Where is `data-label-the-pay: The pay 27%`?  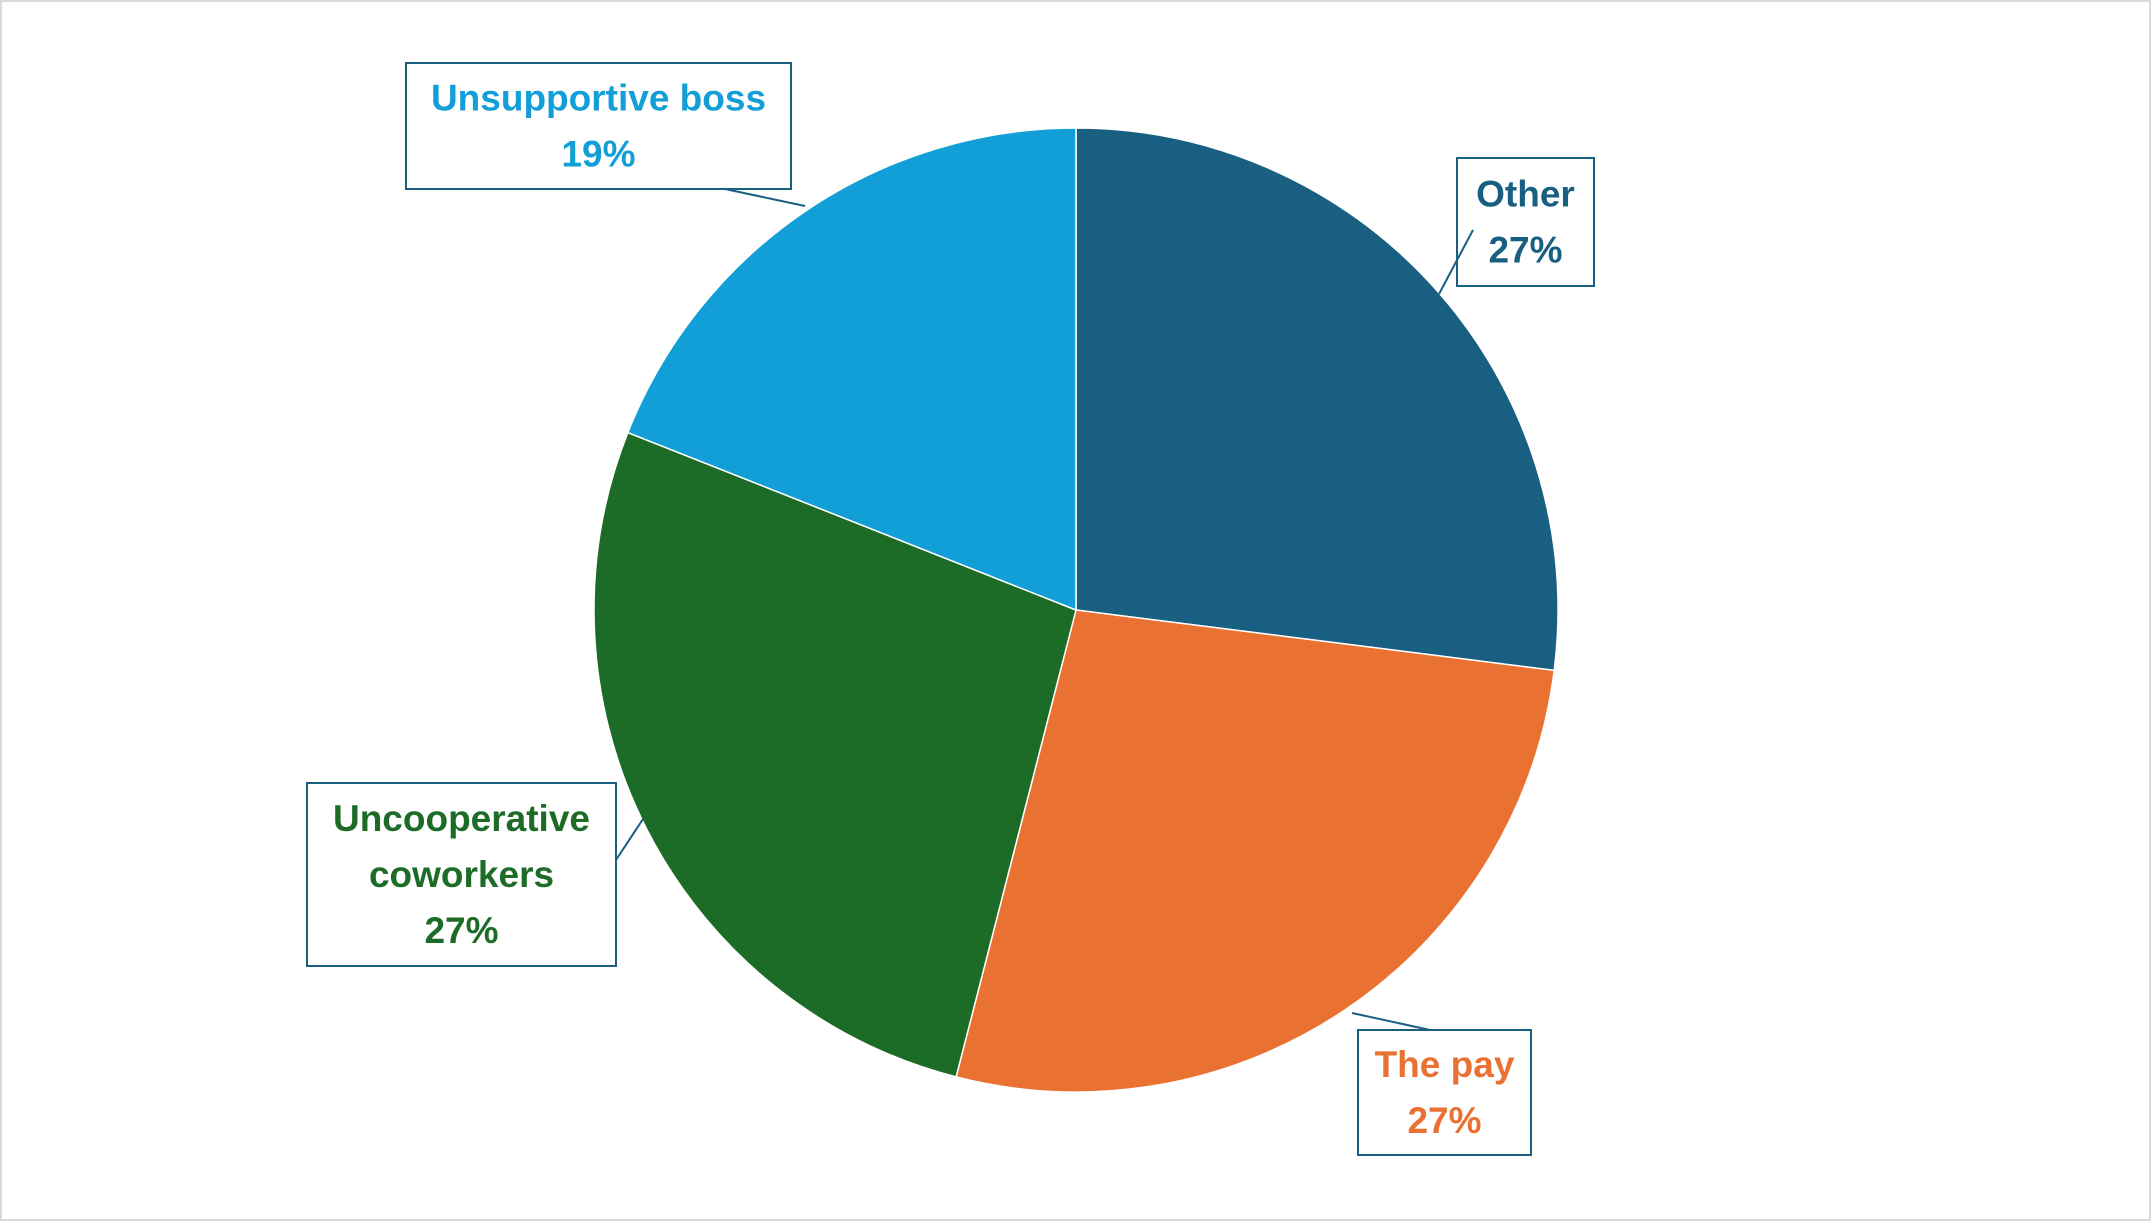 data-label-the-pay: The pay 27% is located at coordinates (1441, 1084).